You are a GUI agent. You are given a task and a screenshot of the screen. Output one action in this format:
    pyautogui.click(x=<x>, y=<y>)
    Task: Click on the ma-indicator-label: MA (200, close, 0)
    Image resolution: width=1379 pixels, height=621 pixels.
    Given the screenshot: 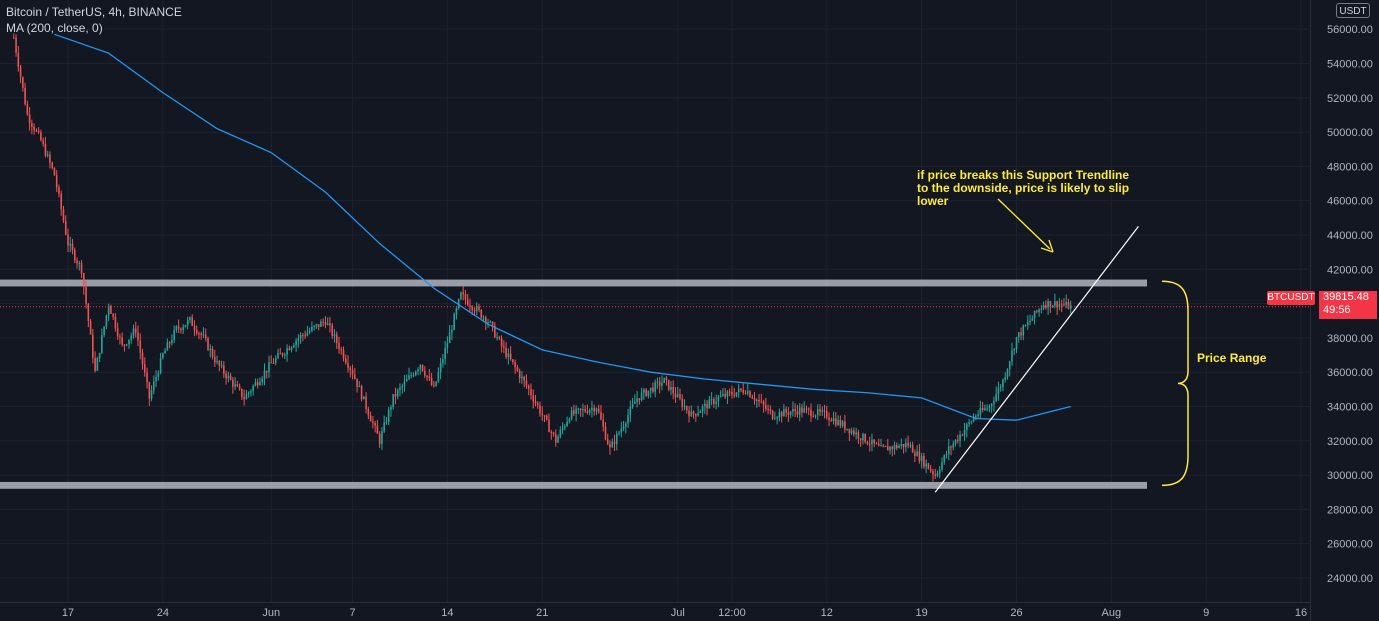 What is the action you would take?
    pyautogui.click(x=54, y=28)
    